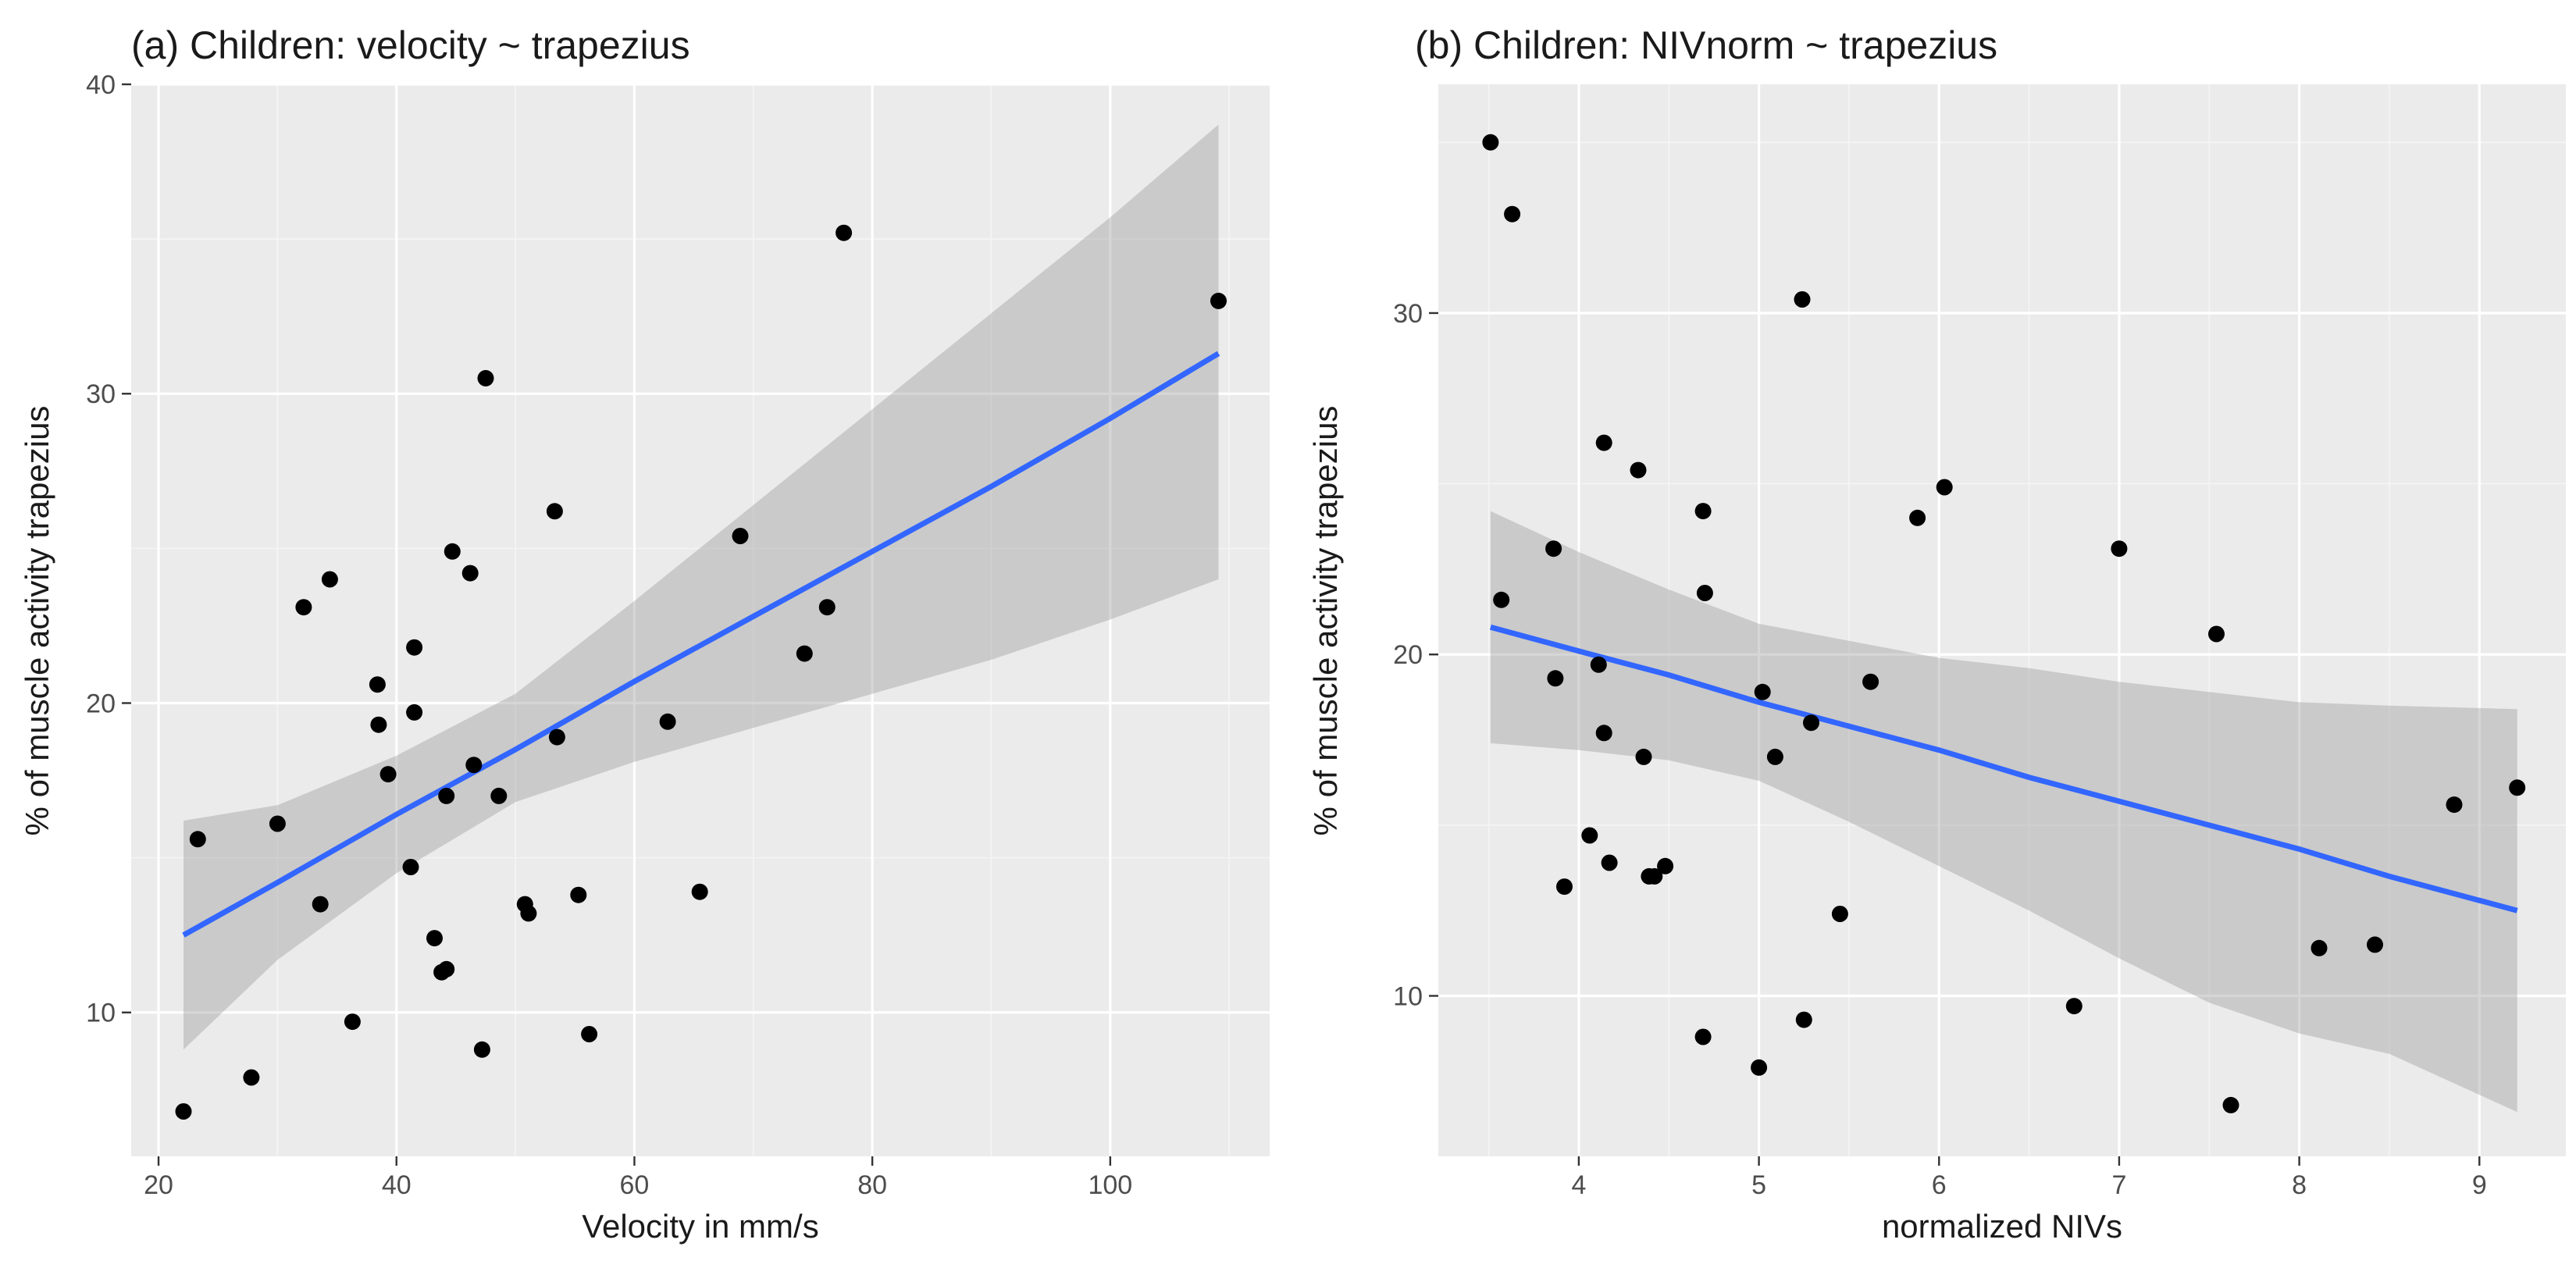 This screenshot has width=2576, height=1275. I want to click on panel-a-y-tick-label: 10, so click(101, 1013).